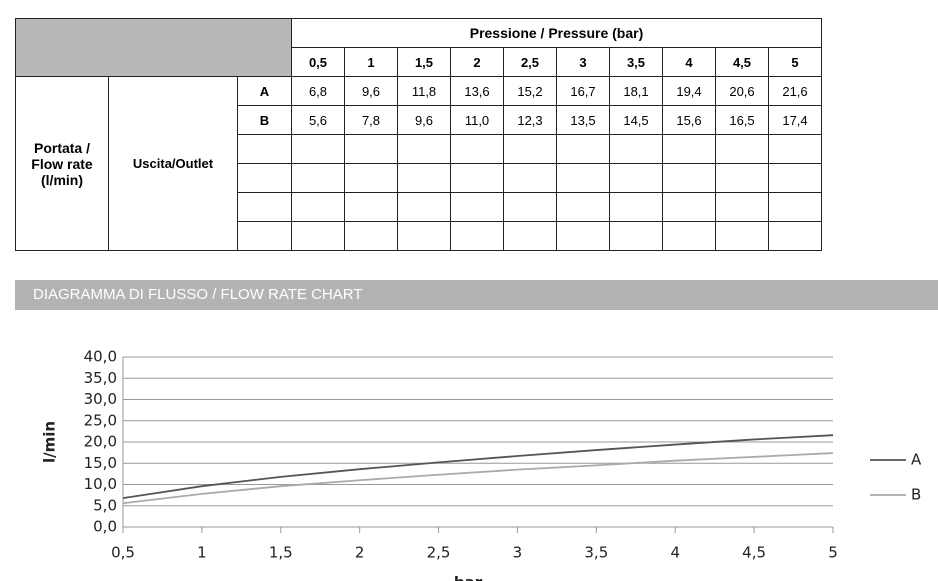  I want to click on flow-rate-label: Portata / Flow rate (l/min), so click(62, 163).